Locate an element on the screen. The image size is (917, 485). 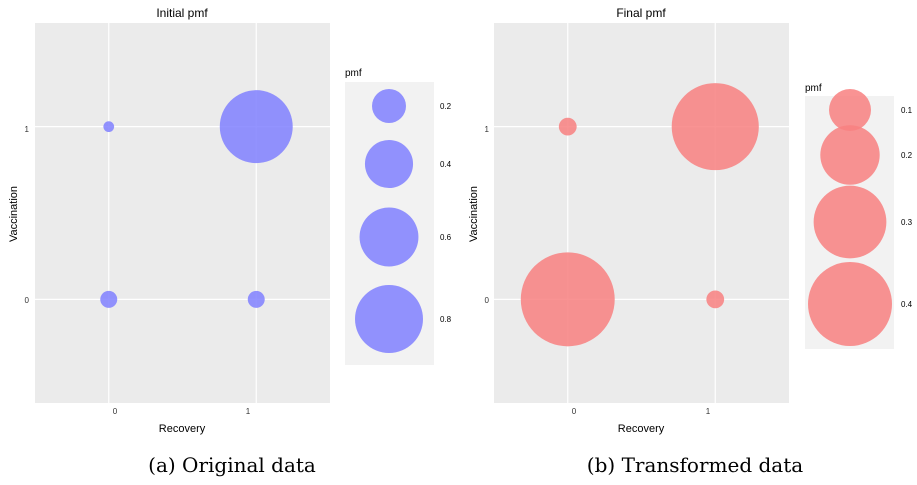
x-tick-label-a-1: 1 is located at coordinates (248, 411).